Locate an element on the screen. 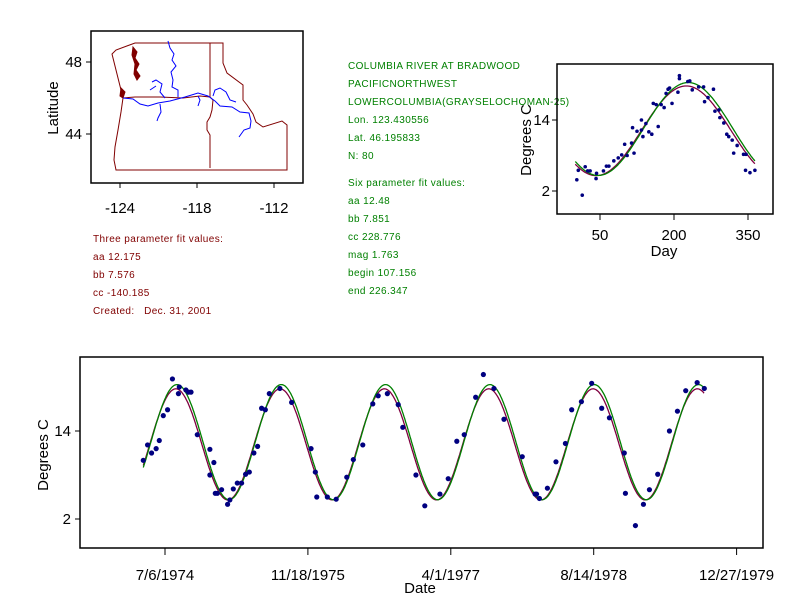 This screenshot has height=611, width=792. timeseries-ytick: 14 is located at coordinates (62, 431).